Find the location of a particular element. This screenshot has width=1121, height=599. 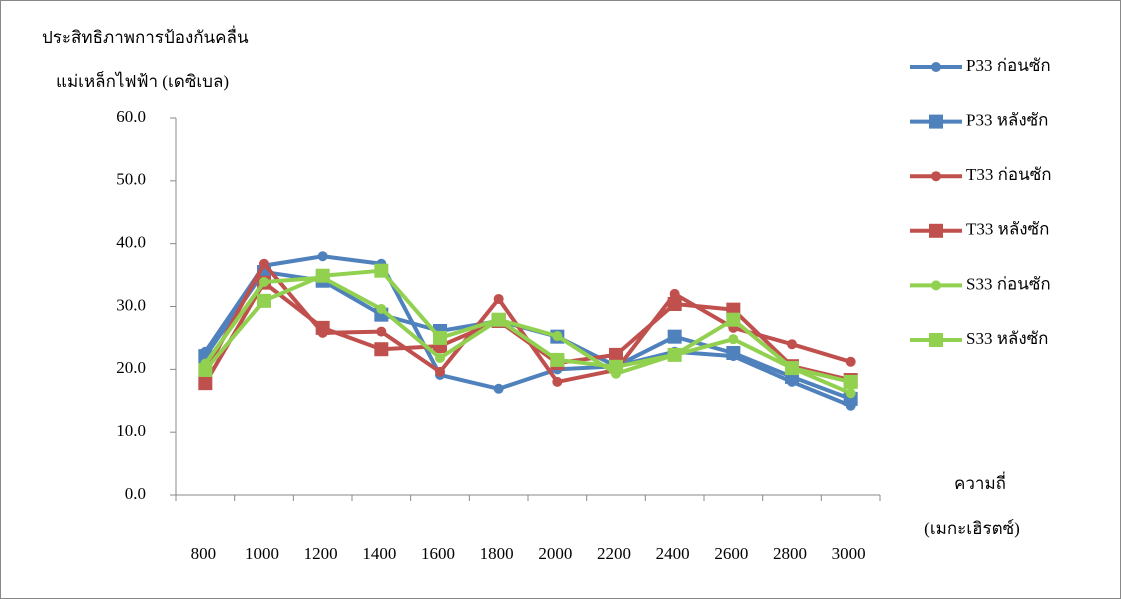

y-axis-title: ประสิทธิภาพการป้องกันคลื่น is located at coordinates (145, 36).